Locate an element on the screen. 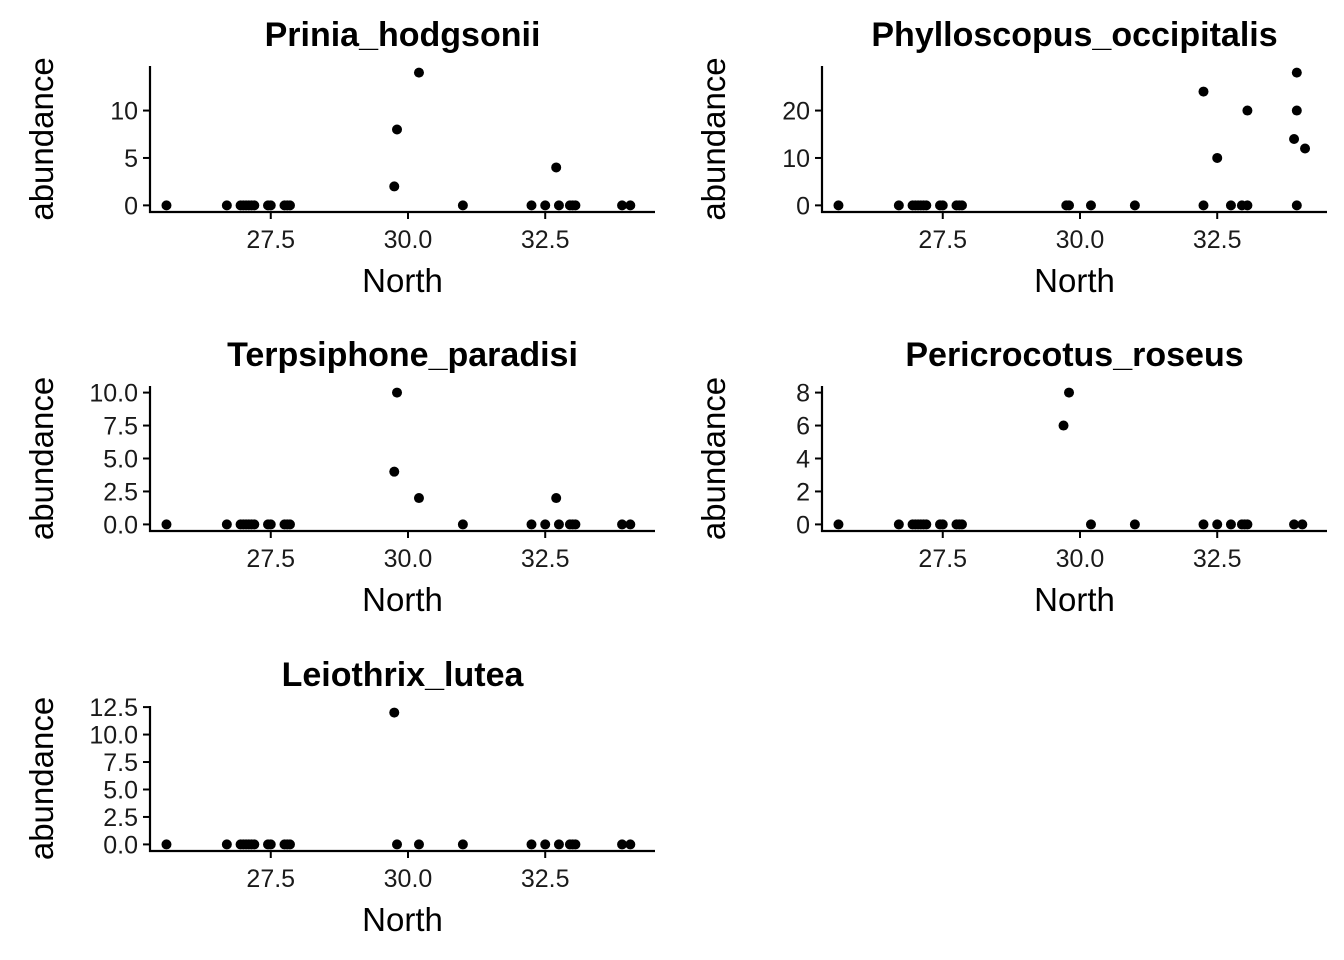 Image resolution: width=1344 pixels, height=960 pixels. panel-title: Leiothrix_lutea is located at coordinates (403, 675).